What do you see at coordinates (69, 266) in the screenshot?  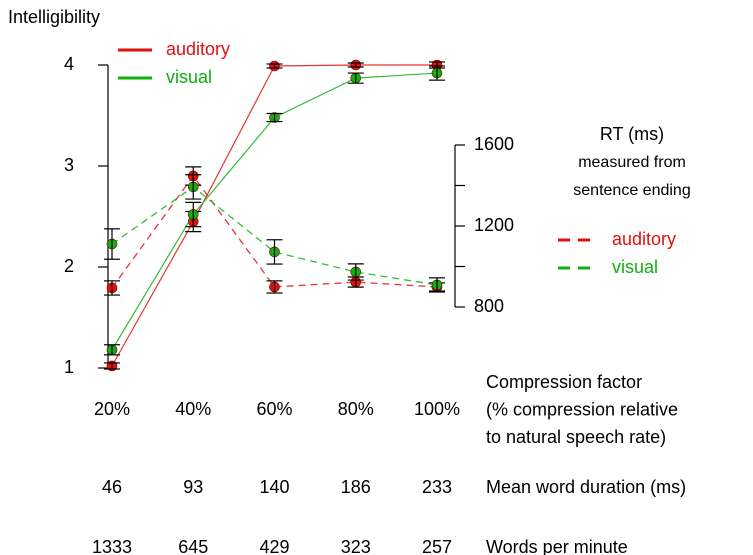 I see `y-tick-label: 2` at bounding box center [69, 266].